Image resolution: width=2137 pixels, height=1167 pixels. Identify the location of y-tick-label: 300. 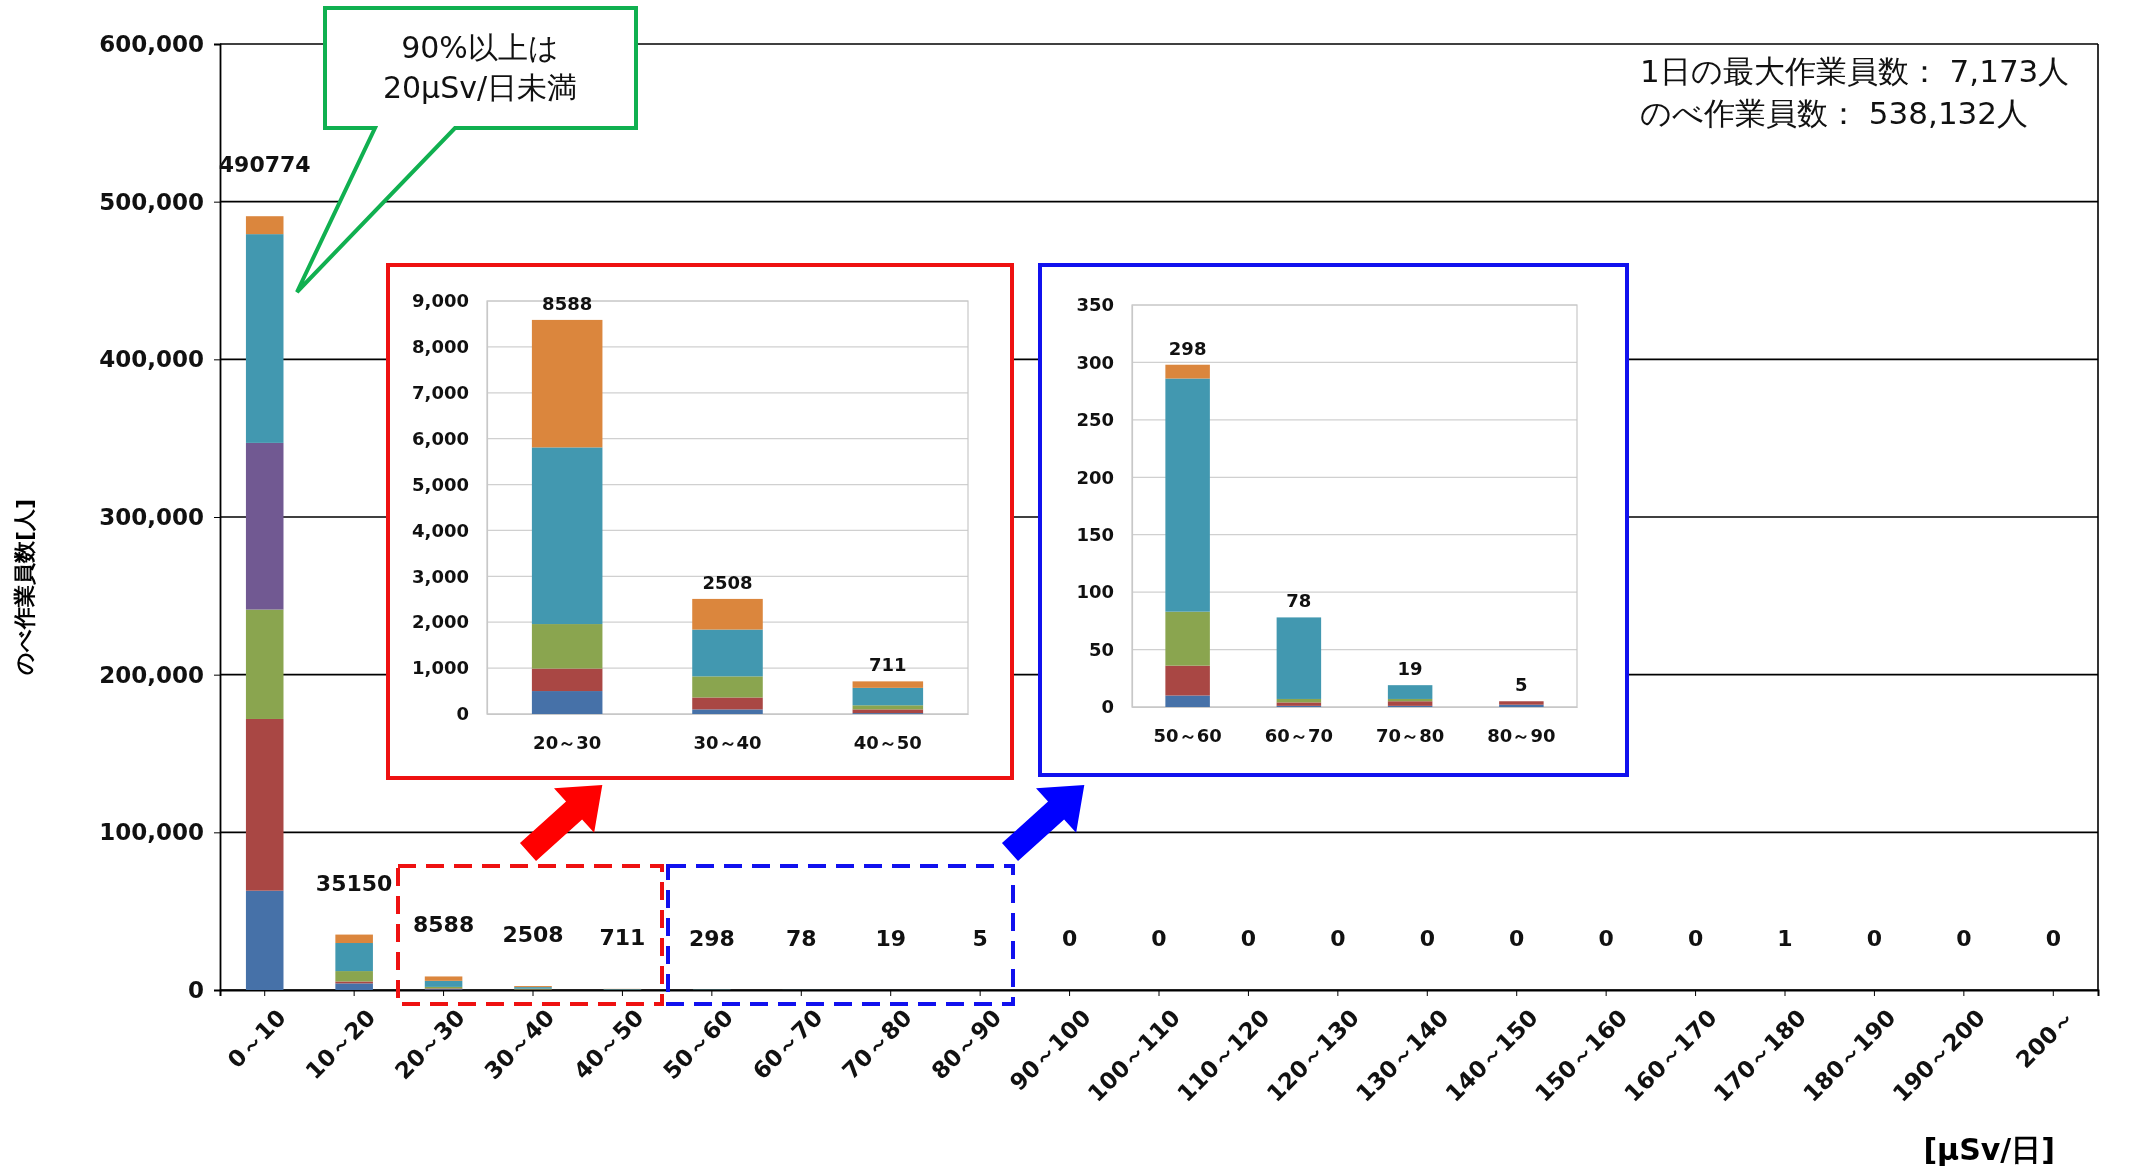
(1095, 362).